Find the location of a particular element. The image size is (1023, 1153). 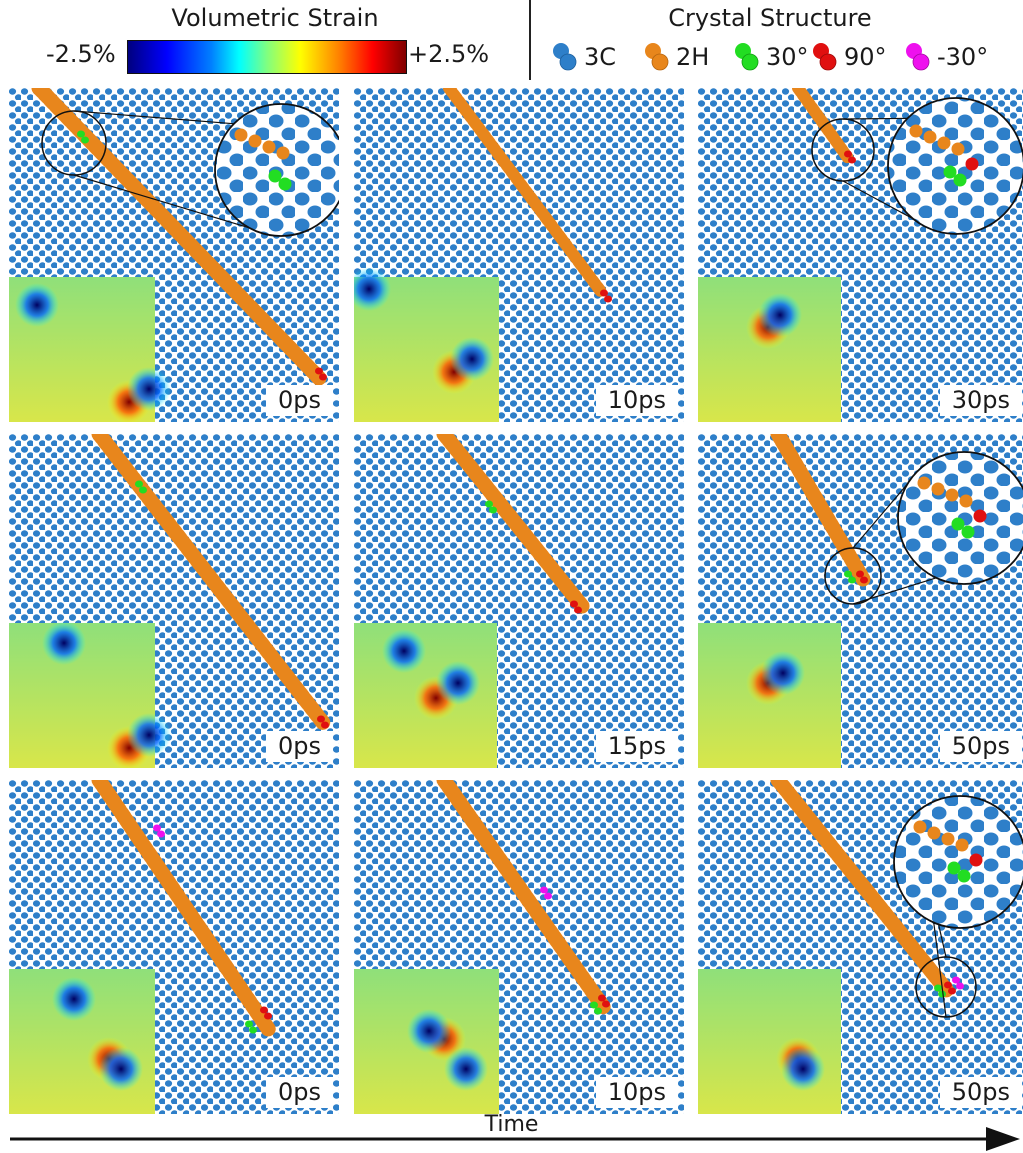

time-label: 30ps is located at coordinates (980, 400).